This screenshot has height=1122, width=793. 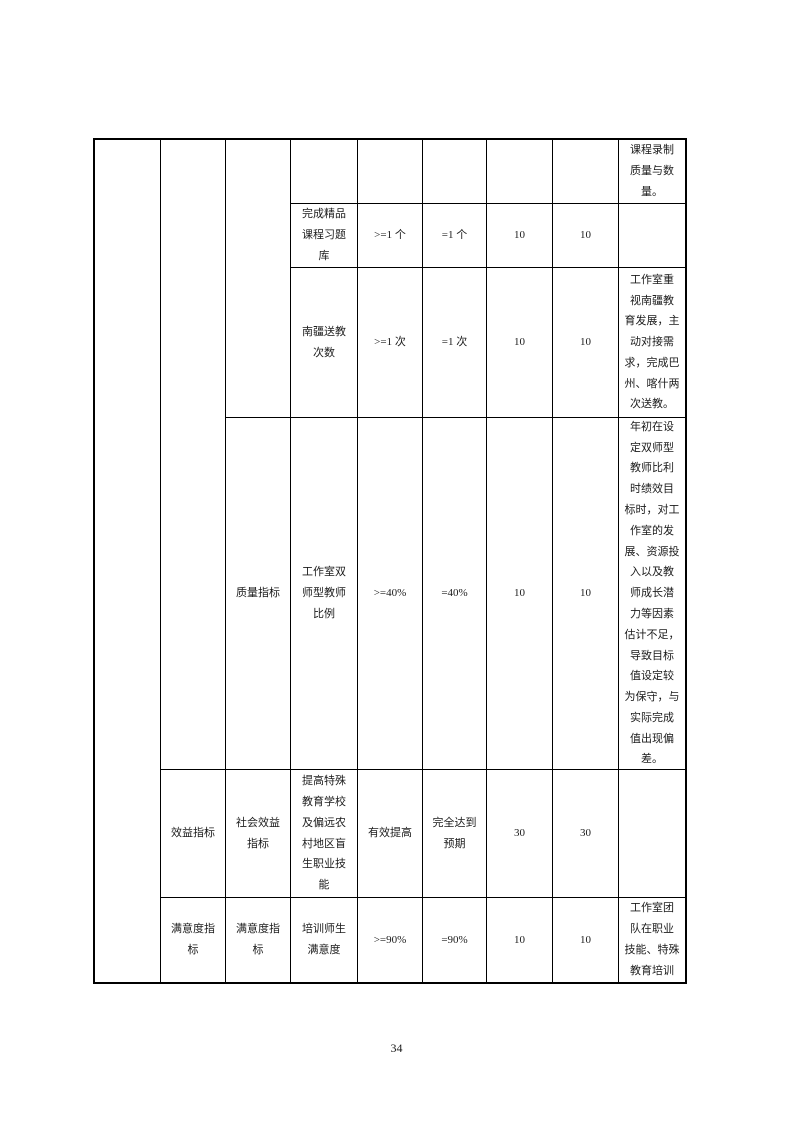 What do you see at coordinates (455, 236) in the screenshot?
I see `cell-actual-value: =1 个` at bounding box center [455, 236].